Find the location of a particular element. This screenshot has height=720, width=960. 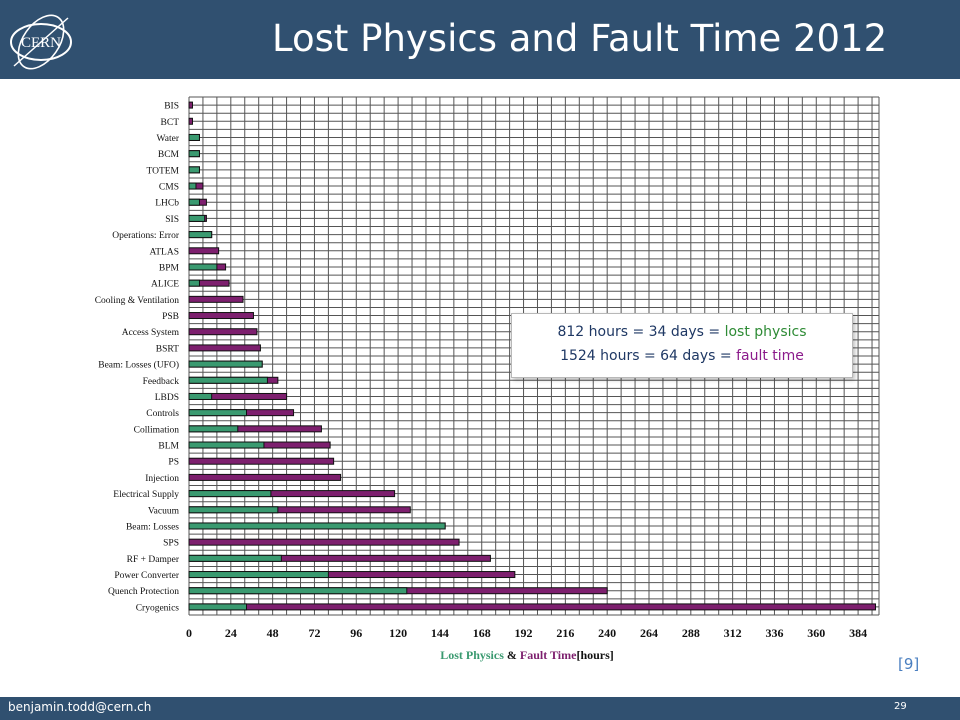

slide-title: Lost Physics and Fault Time 2012 is located at coordinates (580, 38).